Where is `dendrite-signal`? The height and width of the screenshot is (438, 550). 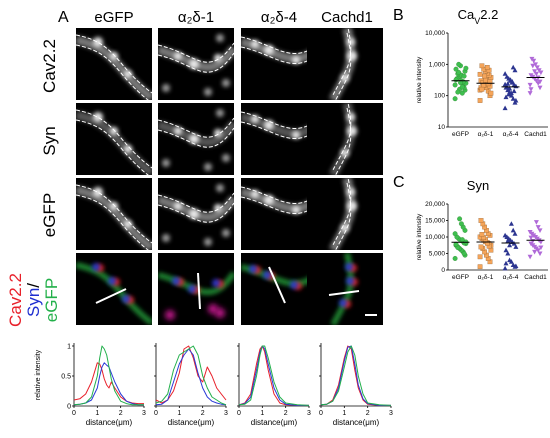
dendrite-signal is located at coordinates (196, 133).